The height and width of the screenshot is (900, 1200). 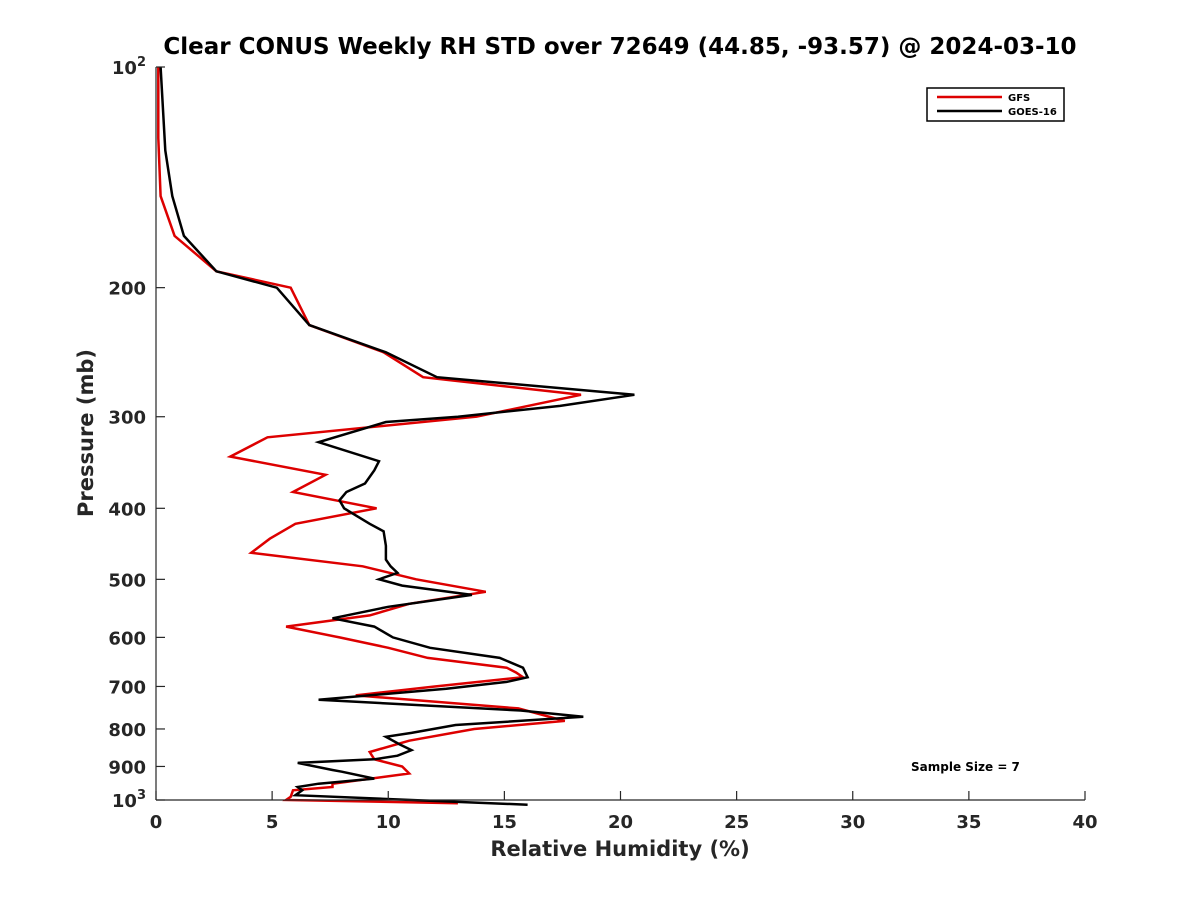 What do you see at coordinates (127, 767) in the screenshot?
I see `y-tick-label: 900` at bounding box center [127, 767].